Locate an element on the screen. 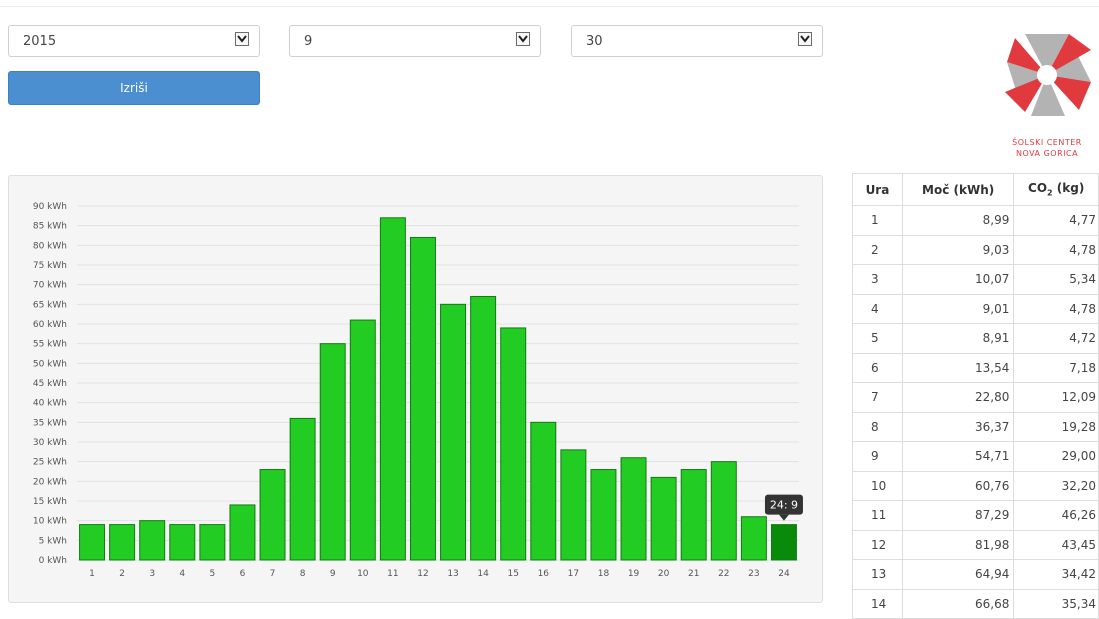 Image resolution: width=1099 pixels, height=619 pixels. day-select: 30 is located at coordinates (697, 41).